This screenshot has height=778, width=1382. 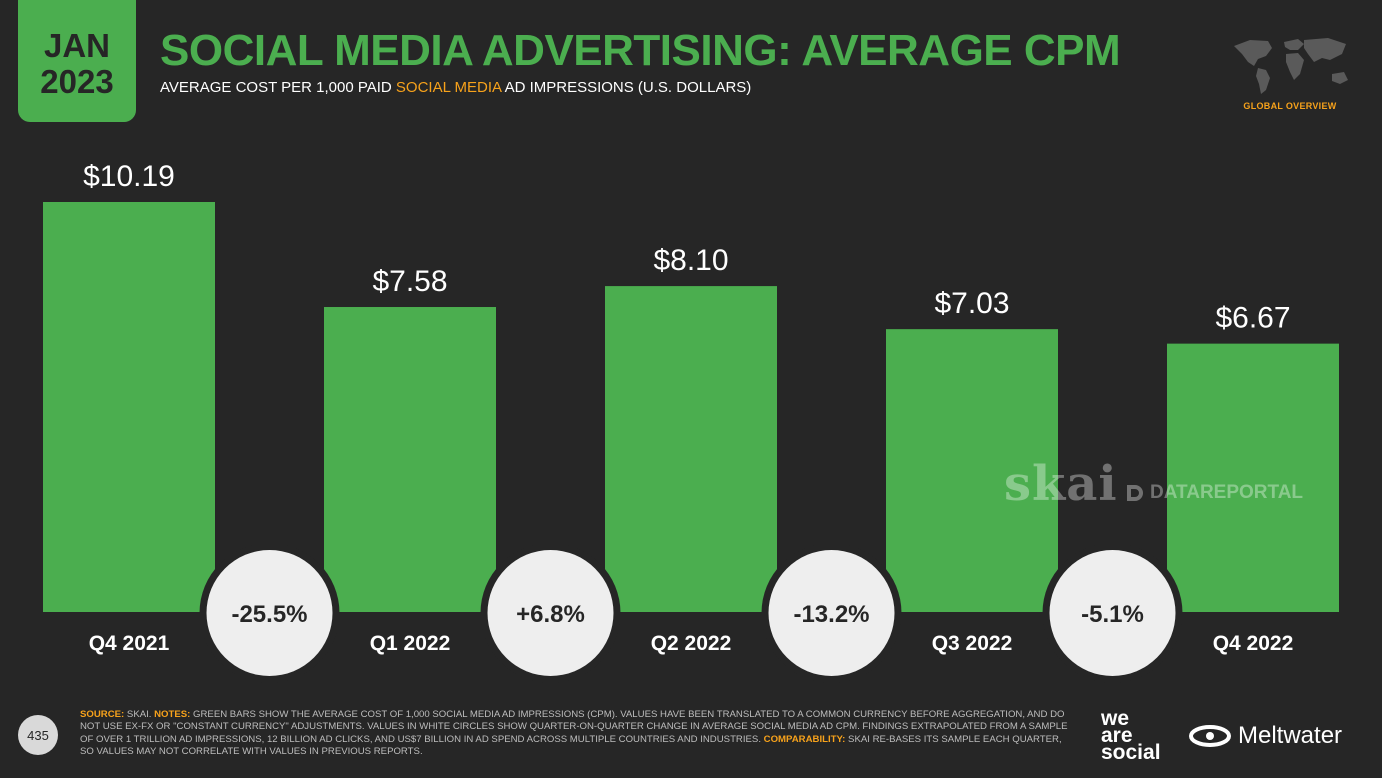 What do you see at coordinates (1117, 735) in the screenshot?
I see `logo-are: are` at bounding box center [1117, 735].